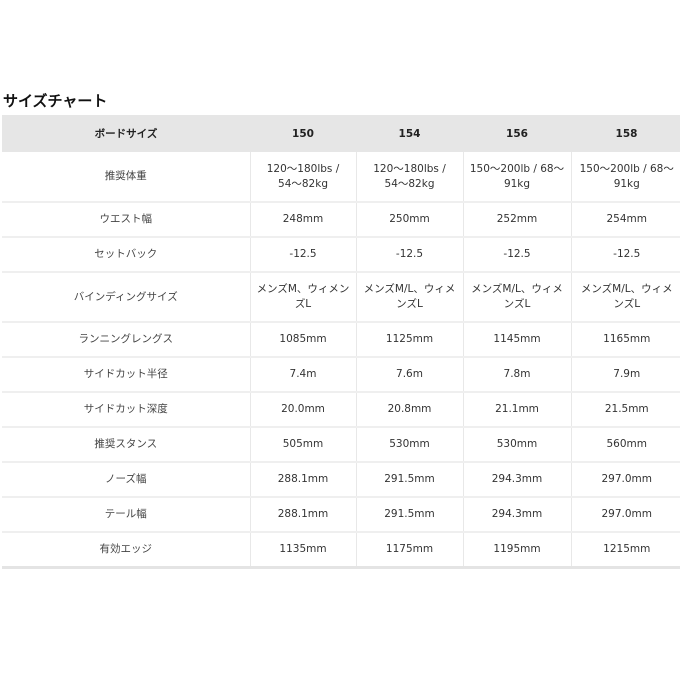 The height and width of the screenshot is (680, 680). I want to click on table-row: 推奨スタンス 505mm 530mm 530mm 560mm, so click(341, 445).